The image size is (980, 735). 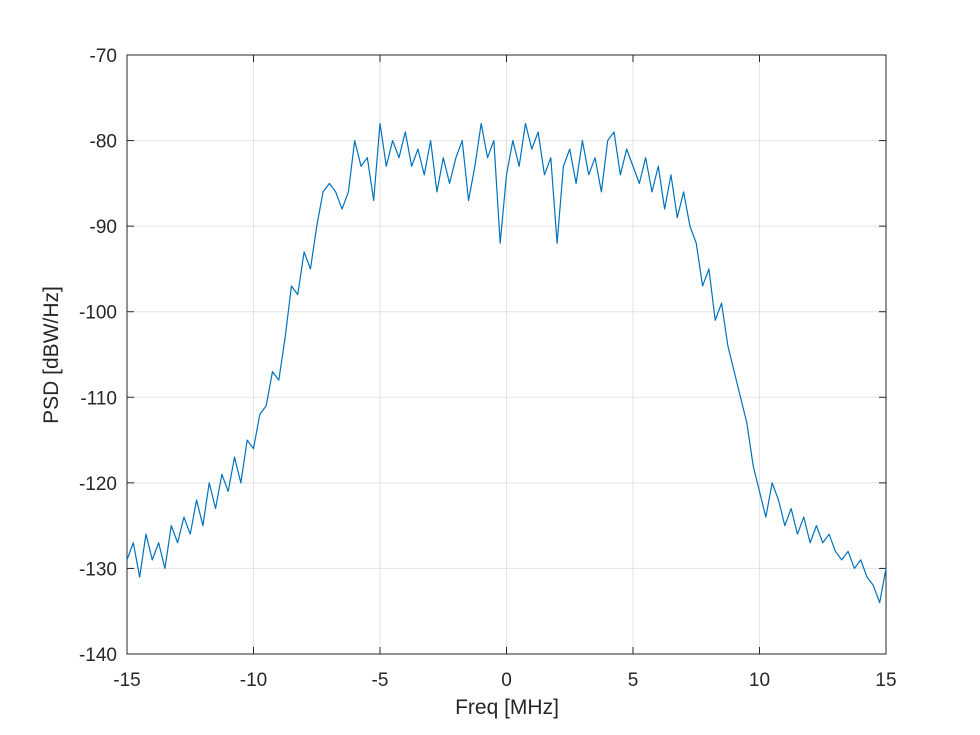 I want to click on y-tick-label: -120, so click(x=98, y=484).